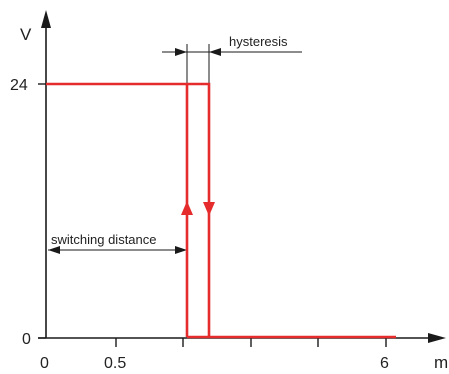 This screenshot has height=374, width=449. What do you see at coordinates (181, 52) in the screenshot?
I see `hysteresis-arrow-left` at bounding box center [181, 52].